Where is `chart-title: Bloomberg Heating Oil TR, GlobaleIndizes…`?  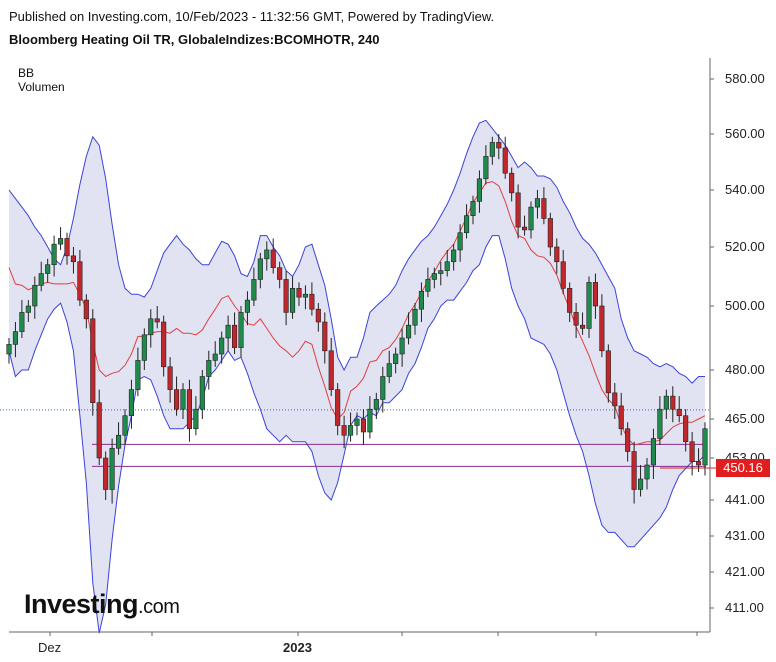 chart-title: Bloomberg Heating Oil TR, GlobaleIndizes… is located at coordinates (194, 39).